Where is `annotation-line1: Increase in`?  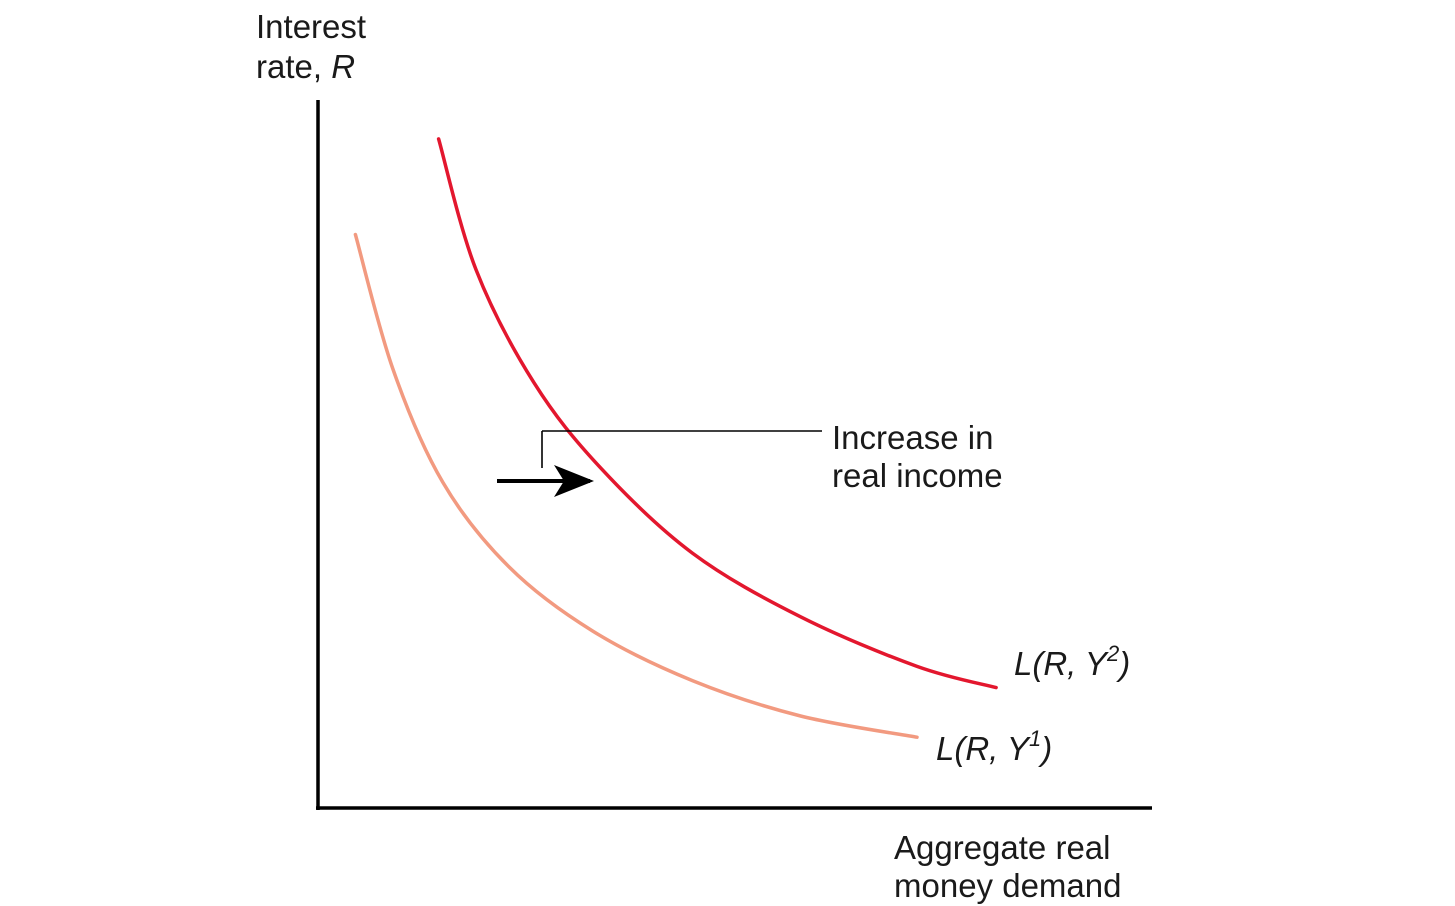 annotation-line1: Increase in is located at coordinates (912, 437).